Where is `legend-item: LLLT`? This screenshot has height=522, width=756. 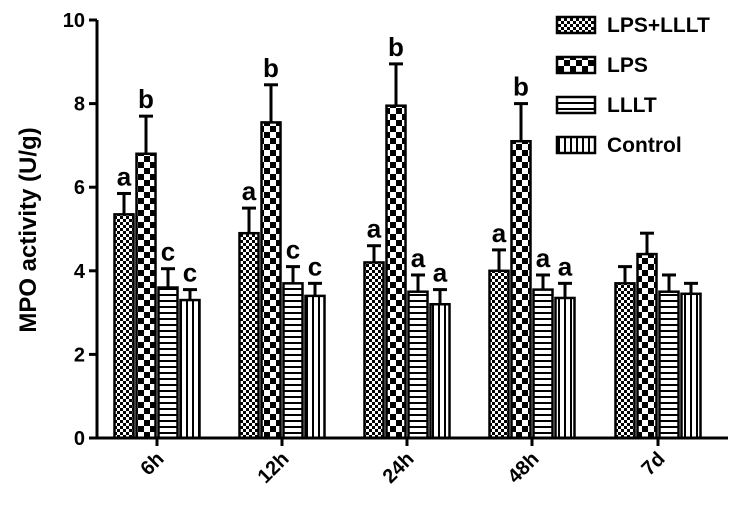 legend-item: LLLT is located at coordinates (606, 105).